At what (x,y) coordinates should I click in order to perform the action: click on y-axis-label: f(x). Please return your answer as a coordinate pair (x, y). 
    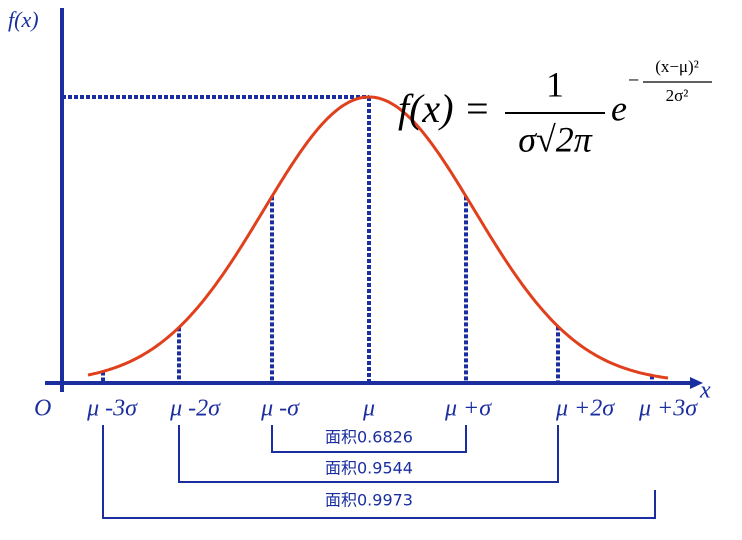
    Looking at the image, I should click on (23, 19).